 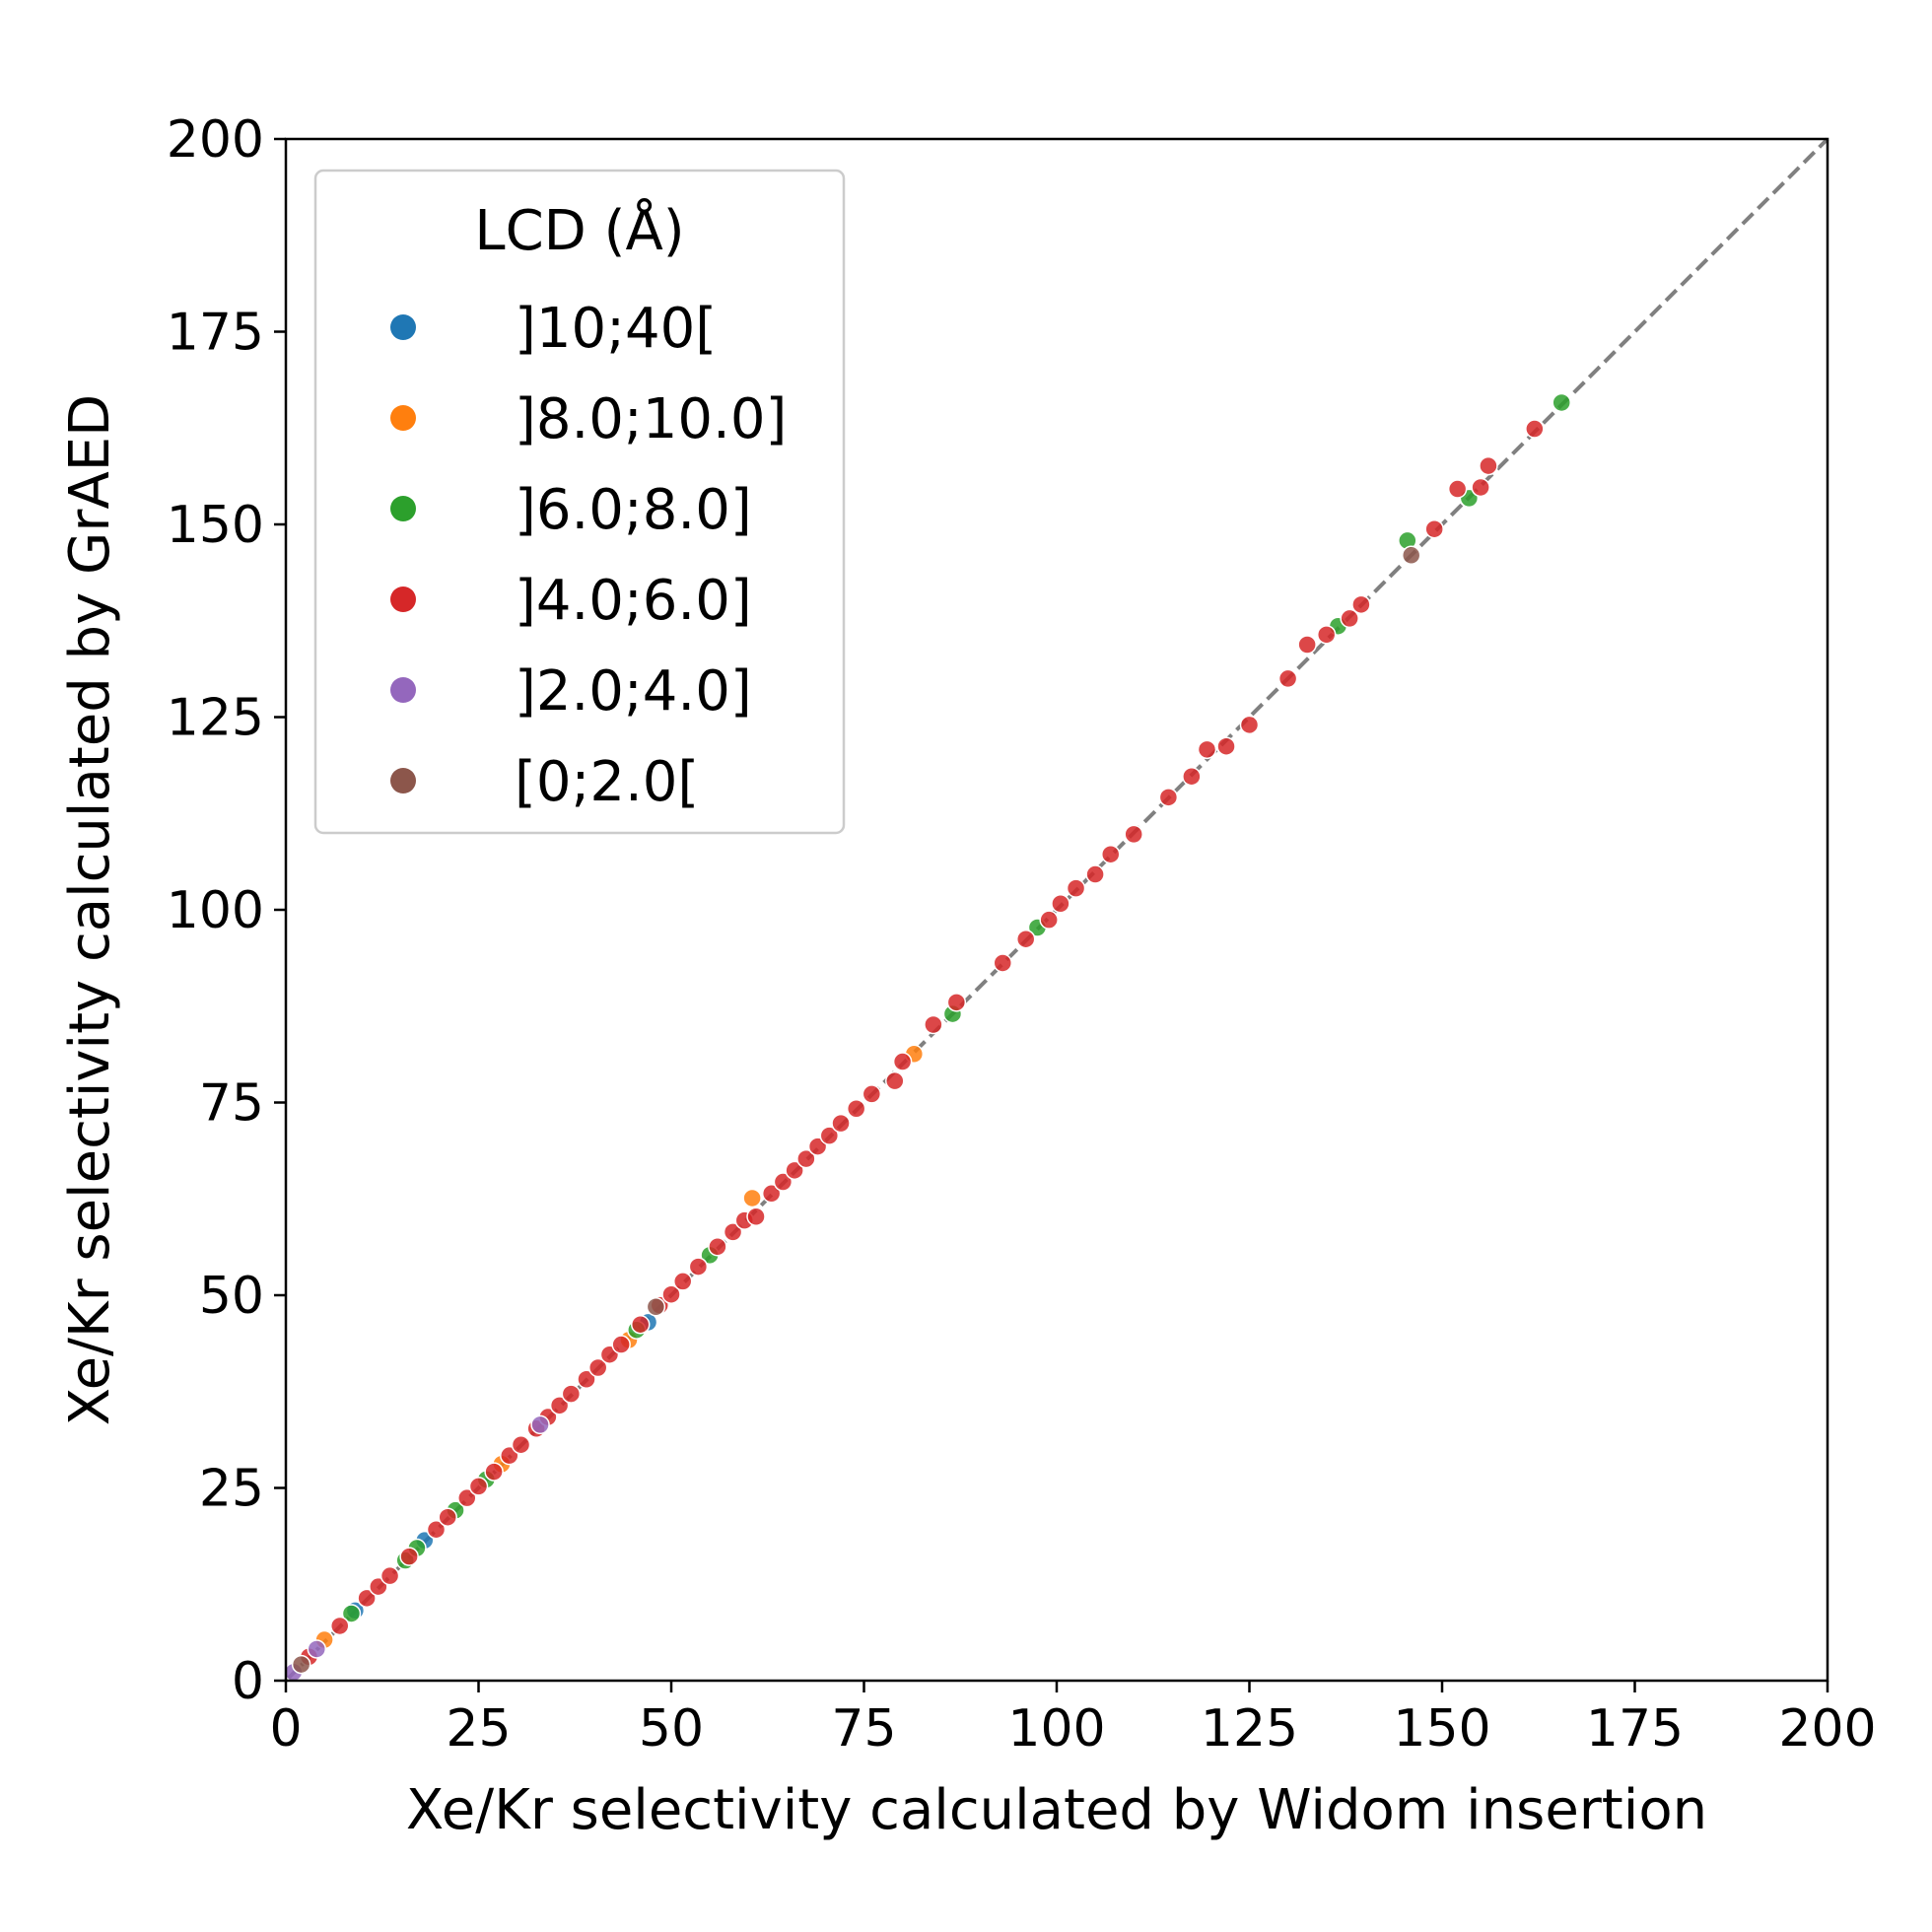 What do you see at coordinates (1442, 1729) in the screenshot?
I see `x-tick-label: 150` at bounding box center [1442, 1729].